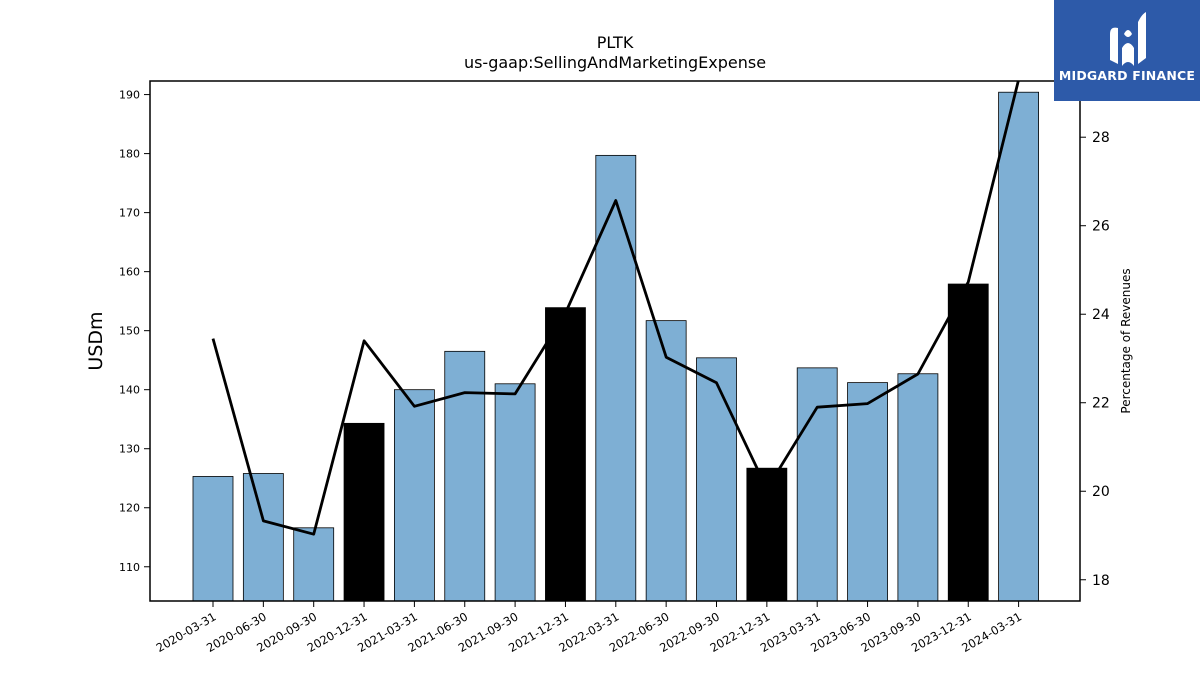  I want to click on y-tick-label: 190, so click(129, 95).